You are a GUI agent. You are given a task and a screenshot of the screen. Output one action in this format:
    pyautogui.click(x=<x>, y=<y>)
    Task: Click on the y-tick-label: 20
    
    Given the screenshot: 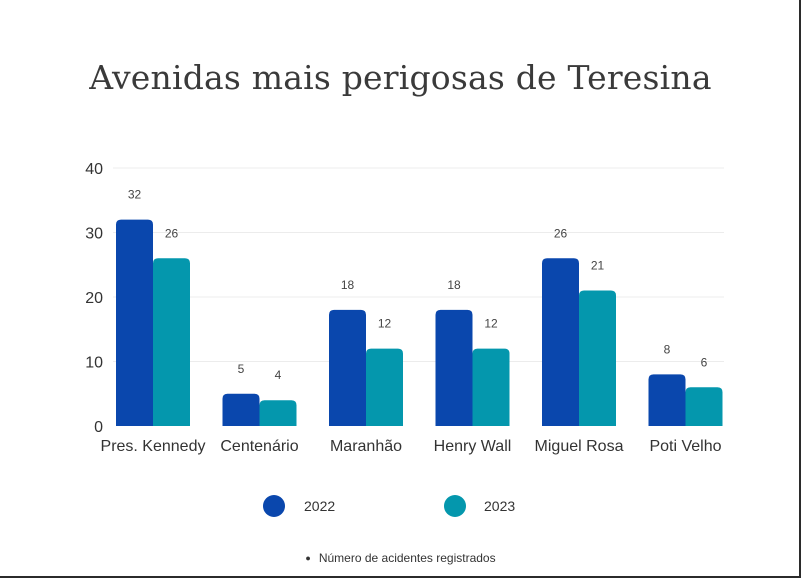 What is the action you would take?
    pyautogui.click(x=94, y=298)
    